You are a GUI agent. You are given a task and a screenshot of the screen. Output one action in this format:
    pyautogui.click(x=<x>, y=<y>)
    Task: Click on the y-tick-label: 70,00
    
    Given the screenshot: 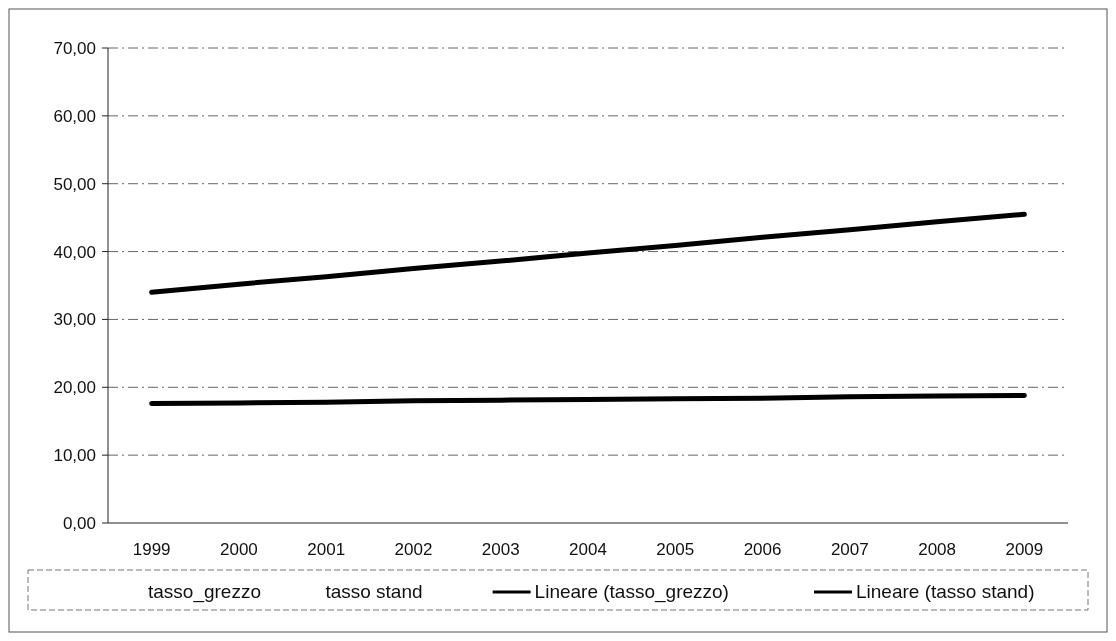 What is the action you would take?
    pyautogui.click(x=74, y=48)
    